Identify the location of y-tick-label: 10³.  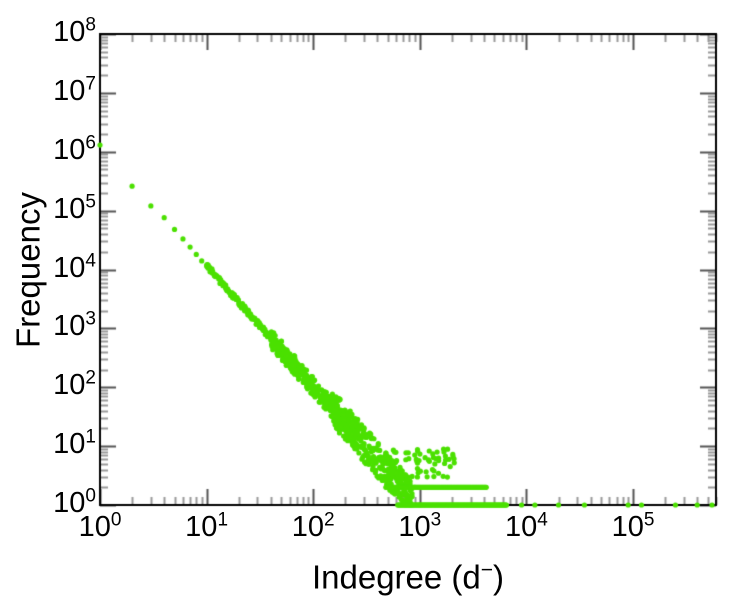
(74, 325).